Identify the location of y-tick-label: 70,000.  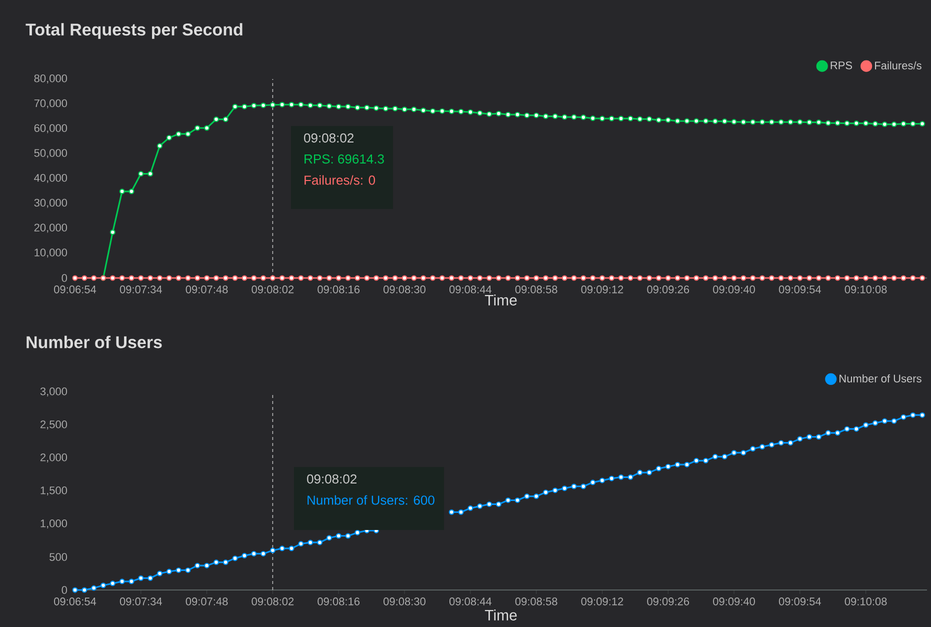
(51, 103).